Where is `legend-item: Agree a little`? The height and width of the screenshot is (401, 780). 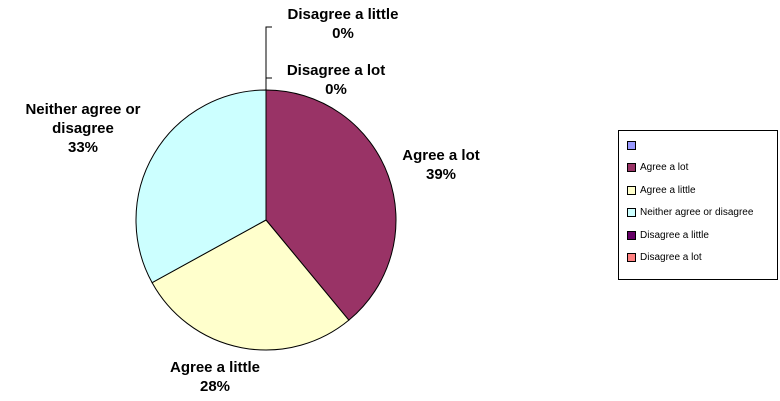 legend-item: Agree a little is located at coordinates (661, 190).